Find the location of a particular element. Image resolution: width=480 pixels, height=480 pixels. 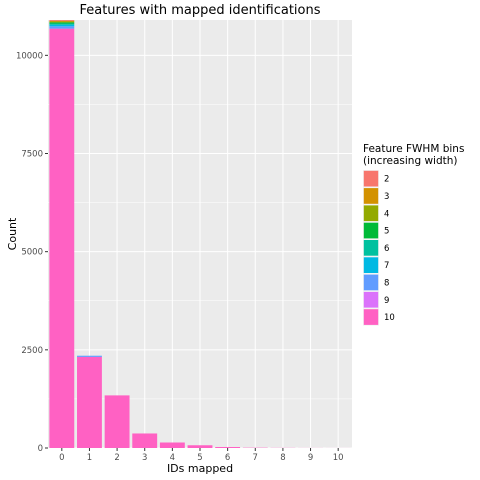

y-tick-label: 5000 is located at coordinates (32, 253).